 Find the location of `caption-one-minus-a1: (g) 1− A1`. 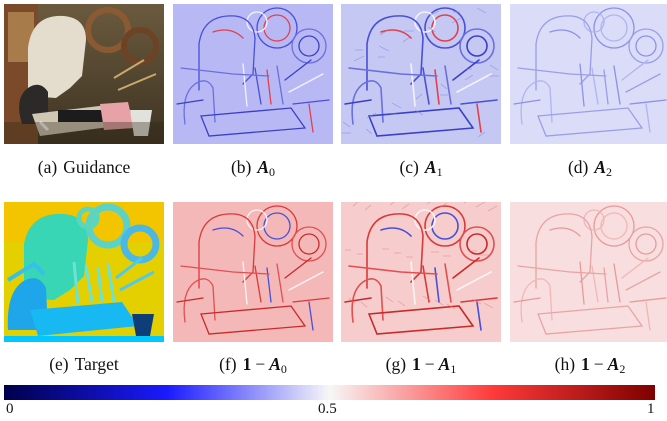

caption-one-minus-a1: (g) 1− A1 is located at coordinates (421, 365).